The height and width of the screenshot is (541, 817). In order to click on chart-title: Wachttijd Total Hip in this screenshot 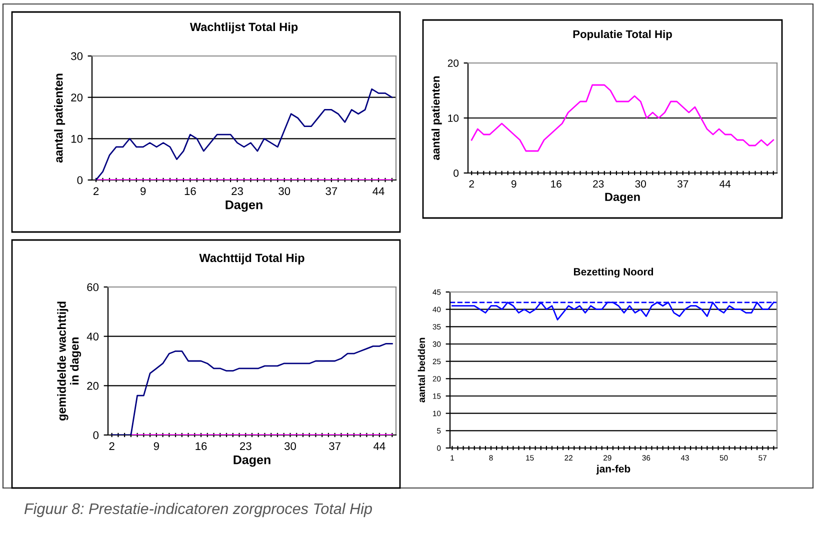, I will do `click(251, 258)`.